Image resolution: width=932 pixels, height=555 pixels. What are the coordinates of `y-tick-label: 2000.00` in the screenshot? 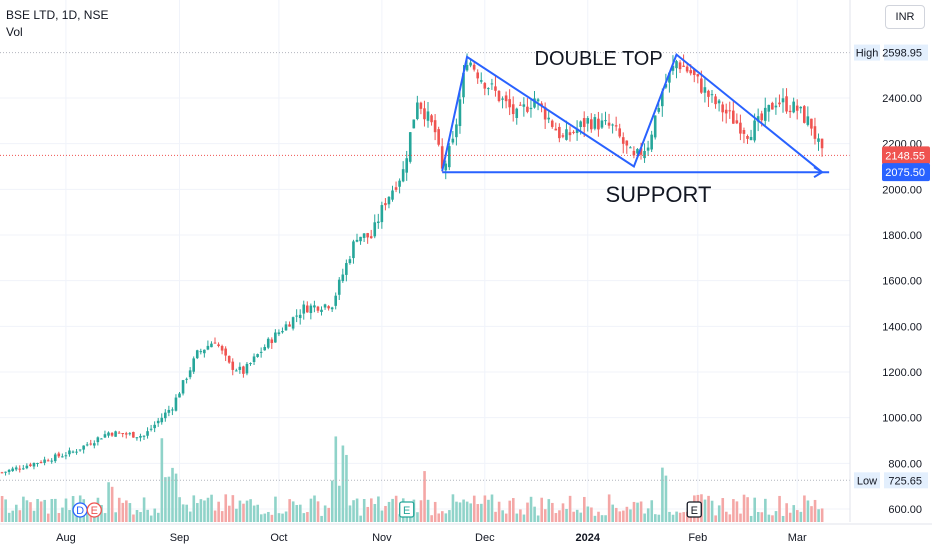 It's located at (902, 190).